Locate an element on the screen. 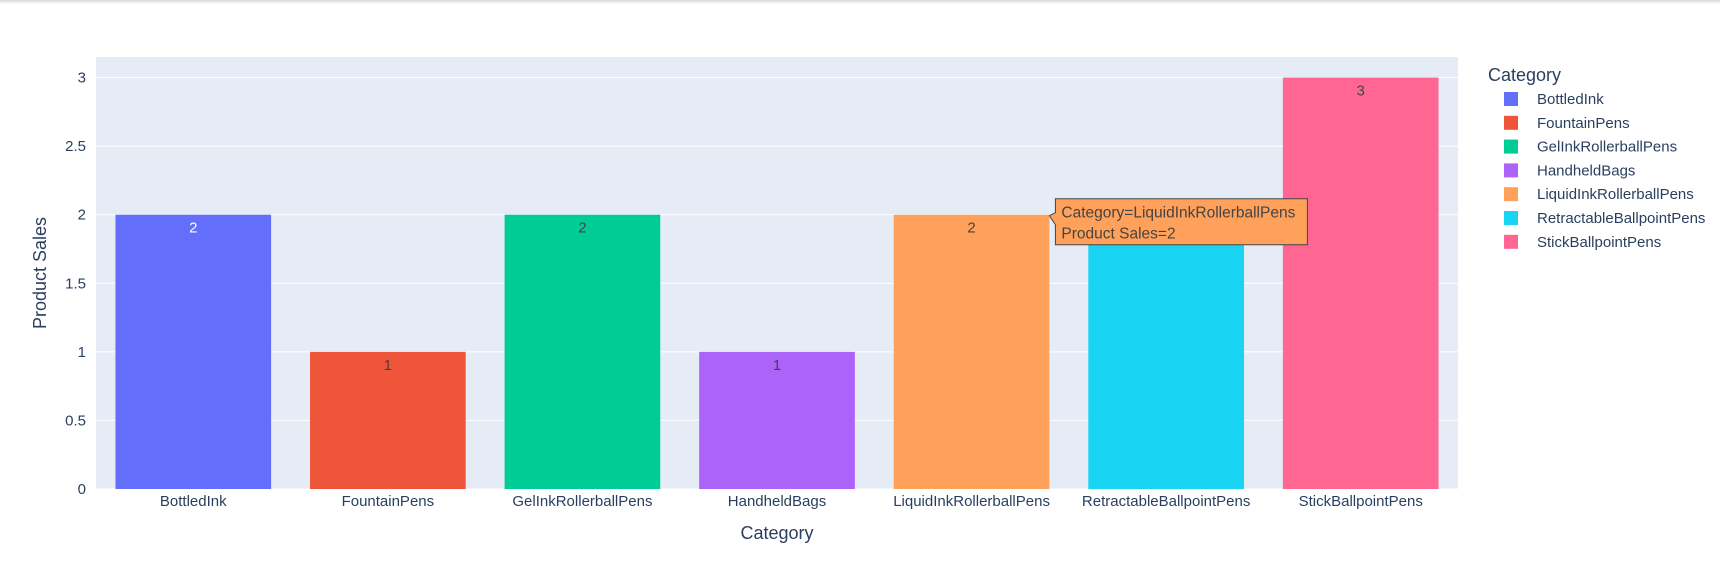 The image size is (1720, 568). bar-FountainPens is located at coordinates (388, 420).